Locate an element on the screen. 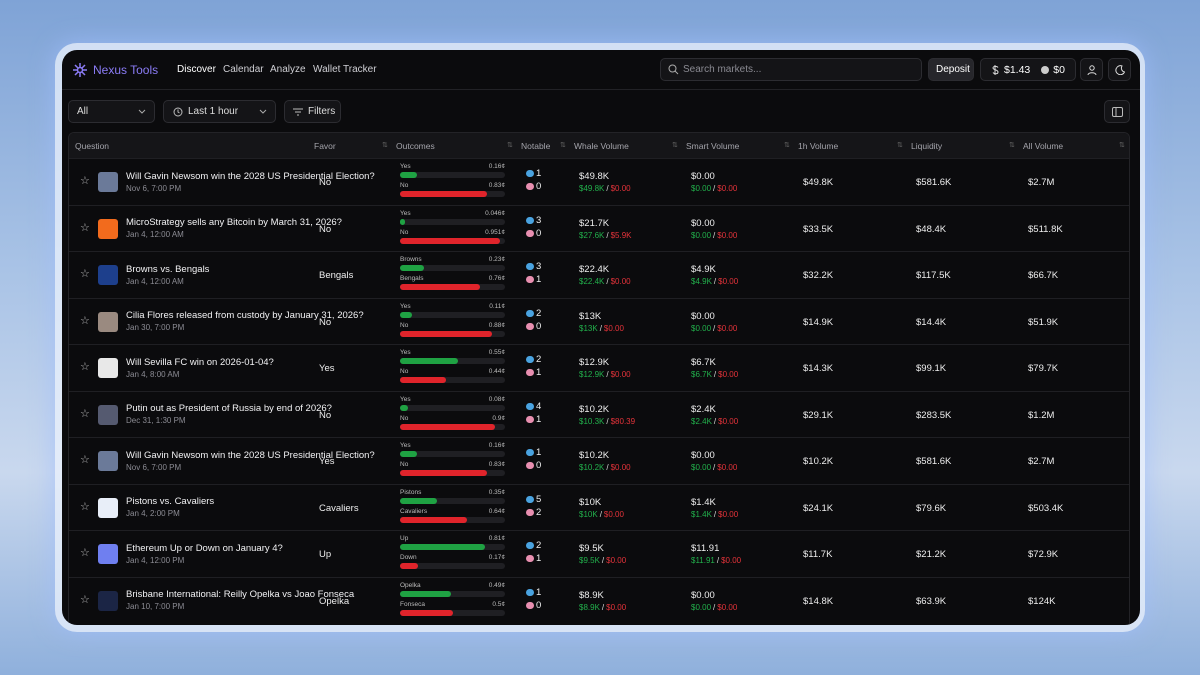 The width and height of the screenshot is (1200, 675). outcome-price: 0.35¢ is located at coordinates (496, 492).